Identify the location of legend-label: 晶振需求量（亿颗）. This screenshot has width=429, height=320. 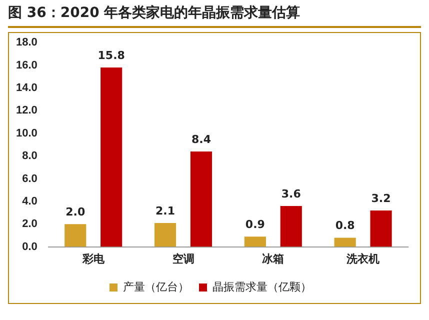
(262, 287).